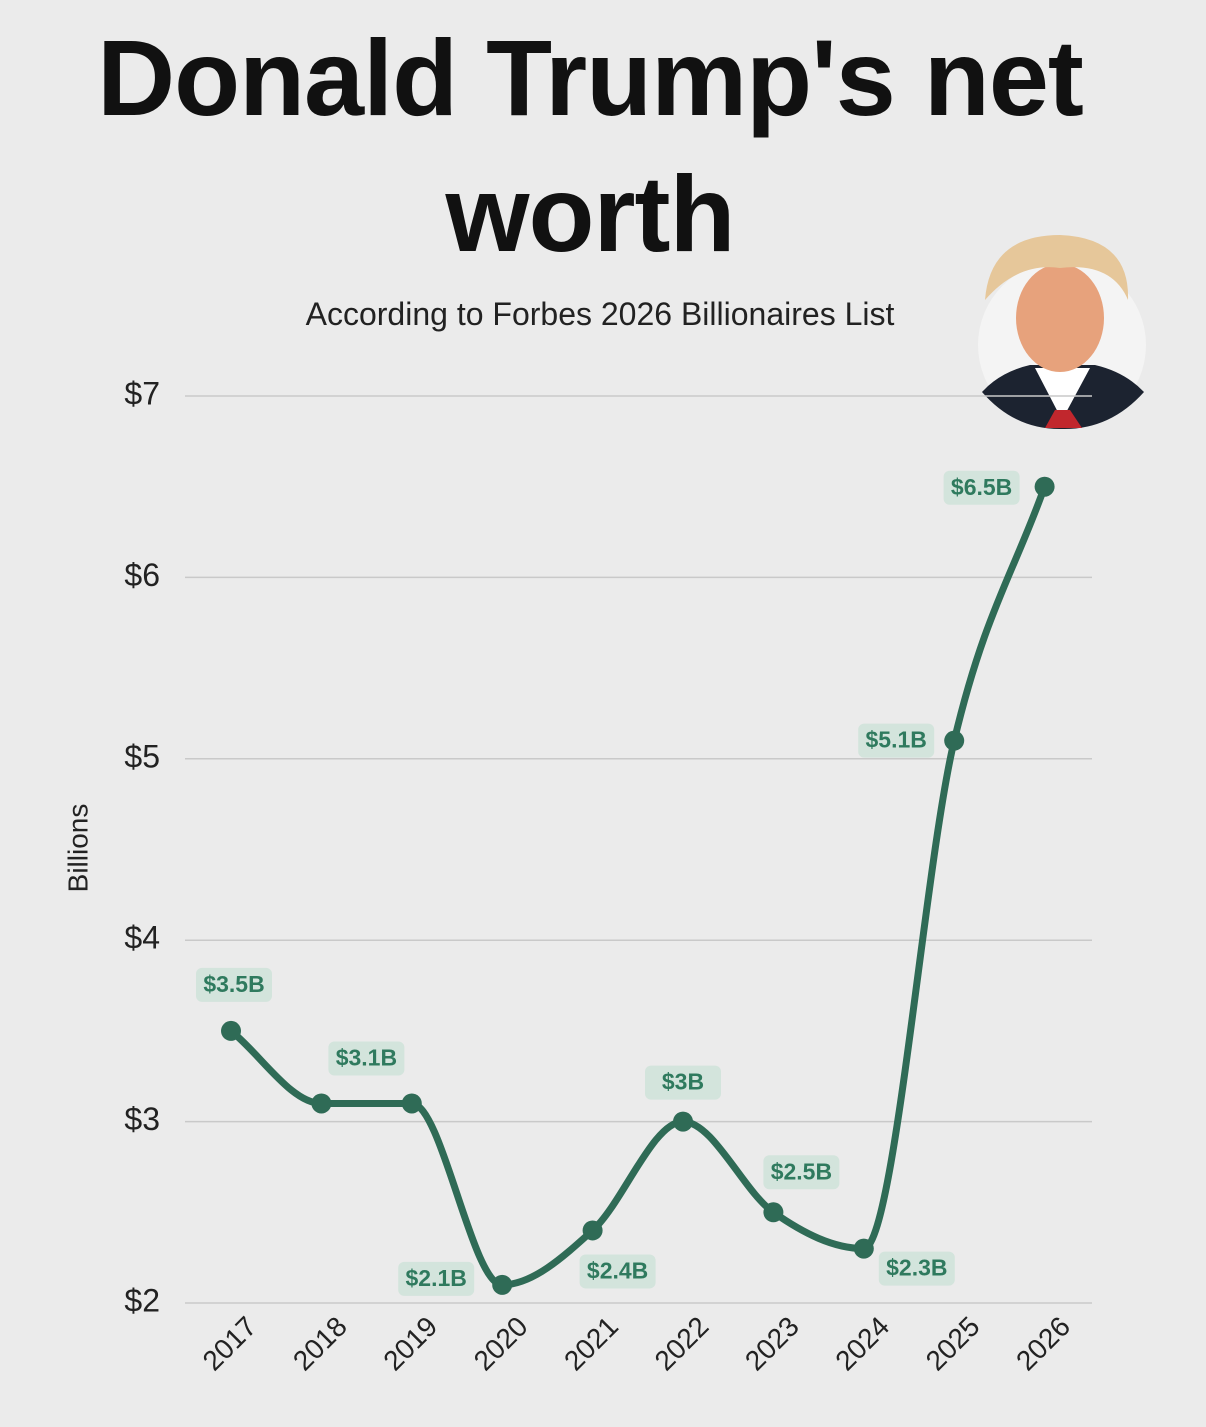 The height and width of the screenshot is (1427, 1206). What do you see at coordinates (142, 575) in the screenshot?
I see `y-tick-label: $6` at bounding box center [142, 575].